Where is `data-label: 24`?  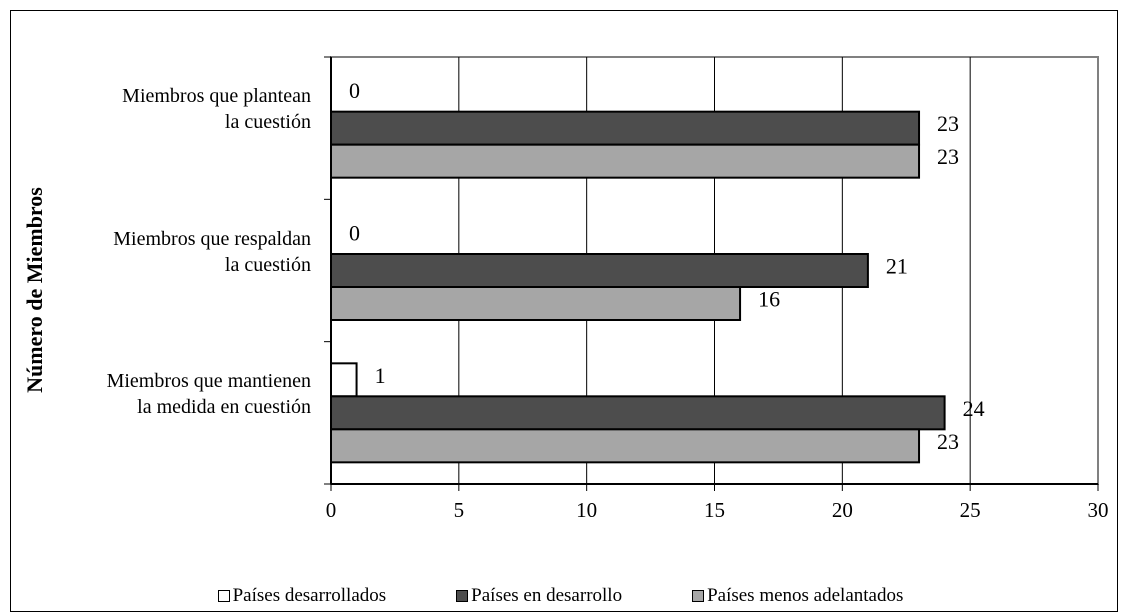
data-label: 24 is located at coordinates (974, 408).